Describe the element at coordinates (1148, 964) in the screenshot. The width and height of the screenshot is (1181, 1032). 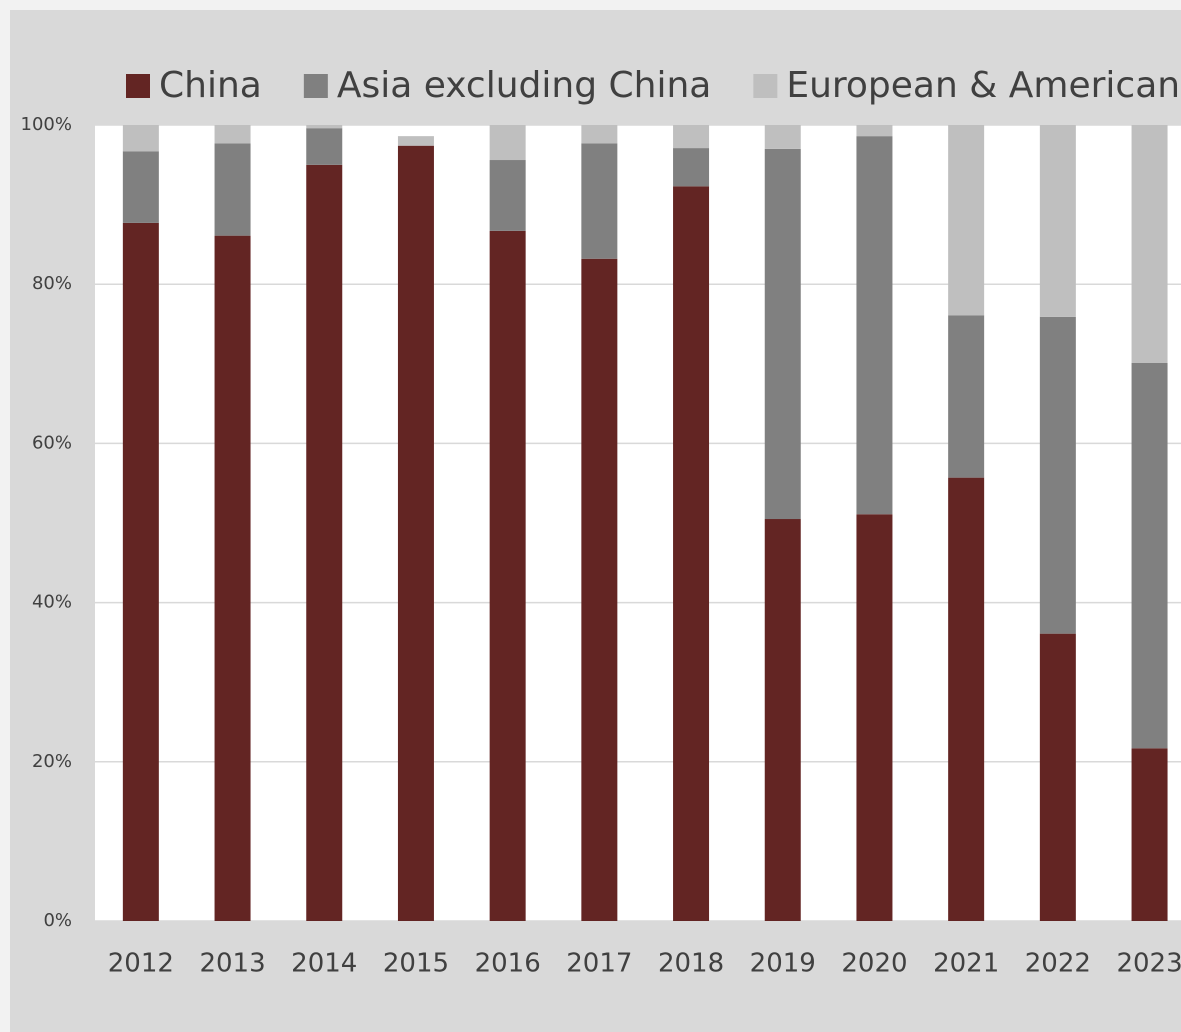
I see `x-tick-label: 2023` at that location.